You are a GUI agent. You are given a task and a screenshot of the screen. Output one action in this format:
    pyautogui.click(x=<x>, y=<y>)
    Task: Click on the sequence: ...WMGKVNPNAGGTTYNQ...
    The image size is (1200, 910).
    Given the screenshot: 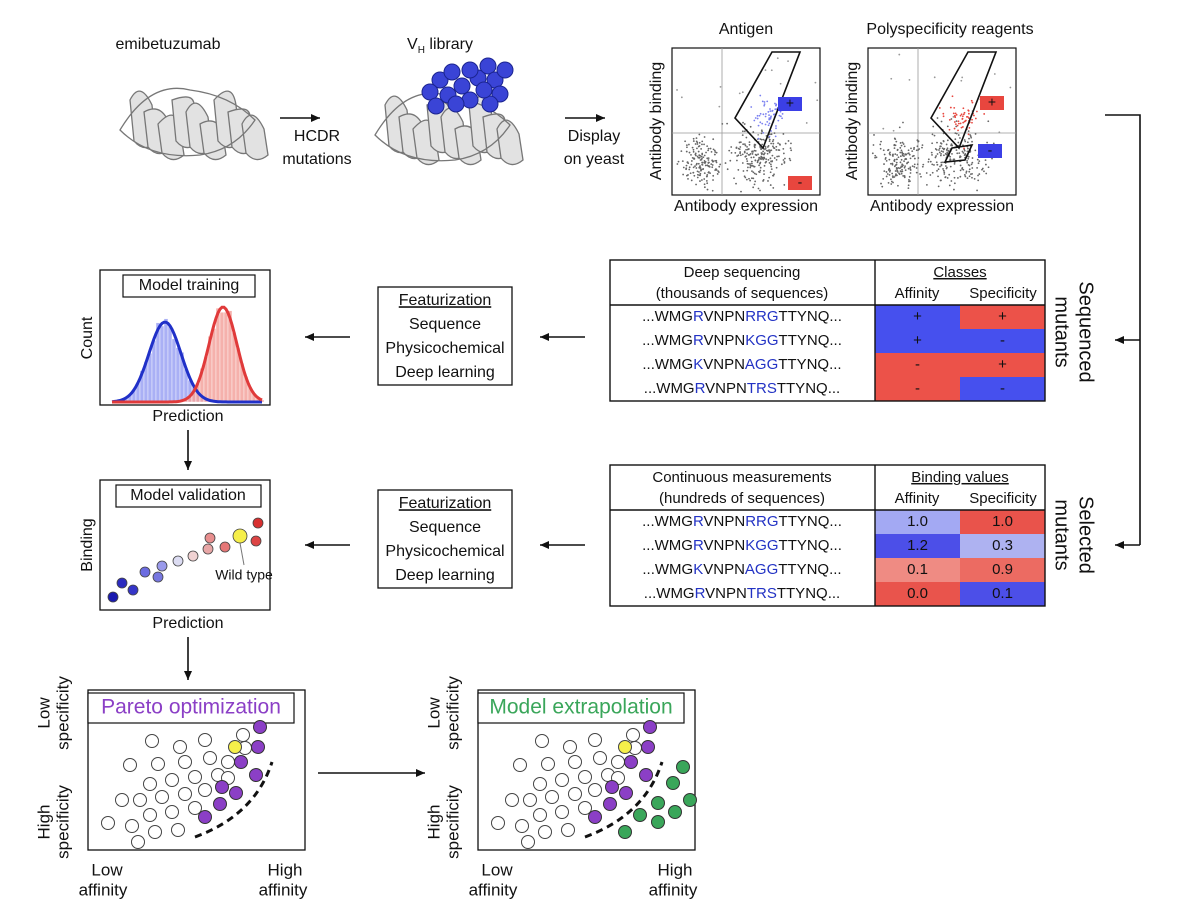 What is the action you would take?
    pyautogui.click(x=741, y=569)
    